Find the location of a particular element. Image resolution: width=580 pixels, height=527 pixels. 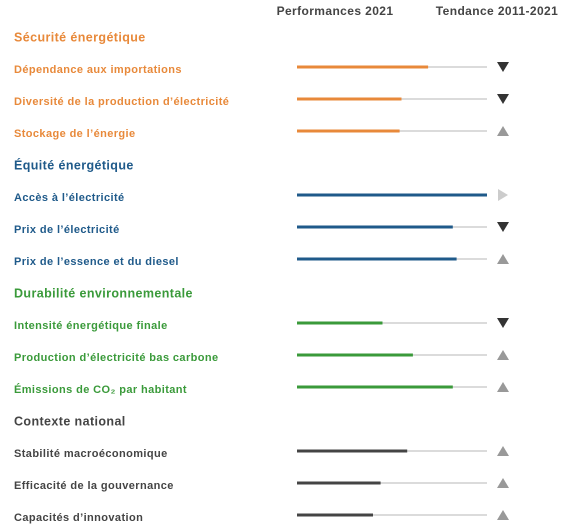

item-label: Prix de l’électricité is located at coordinates (67, 230).